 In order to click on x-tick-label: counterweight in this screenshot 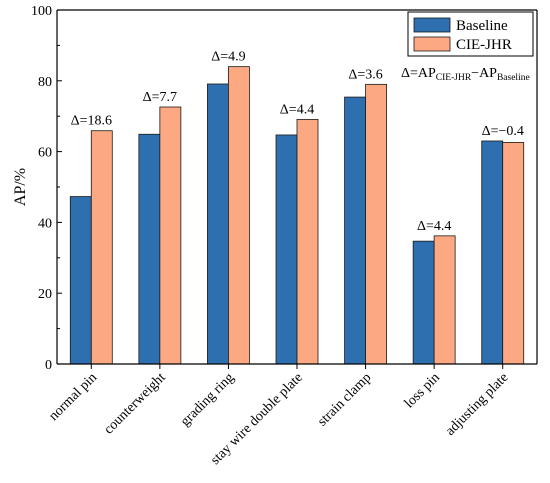, I will do `click(134, 403)`.